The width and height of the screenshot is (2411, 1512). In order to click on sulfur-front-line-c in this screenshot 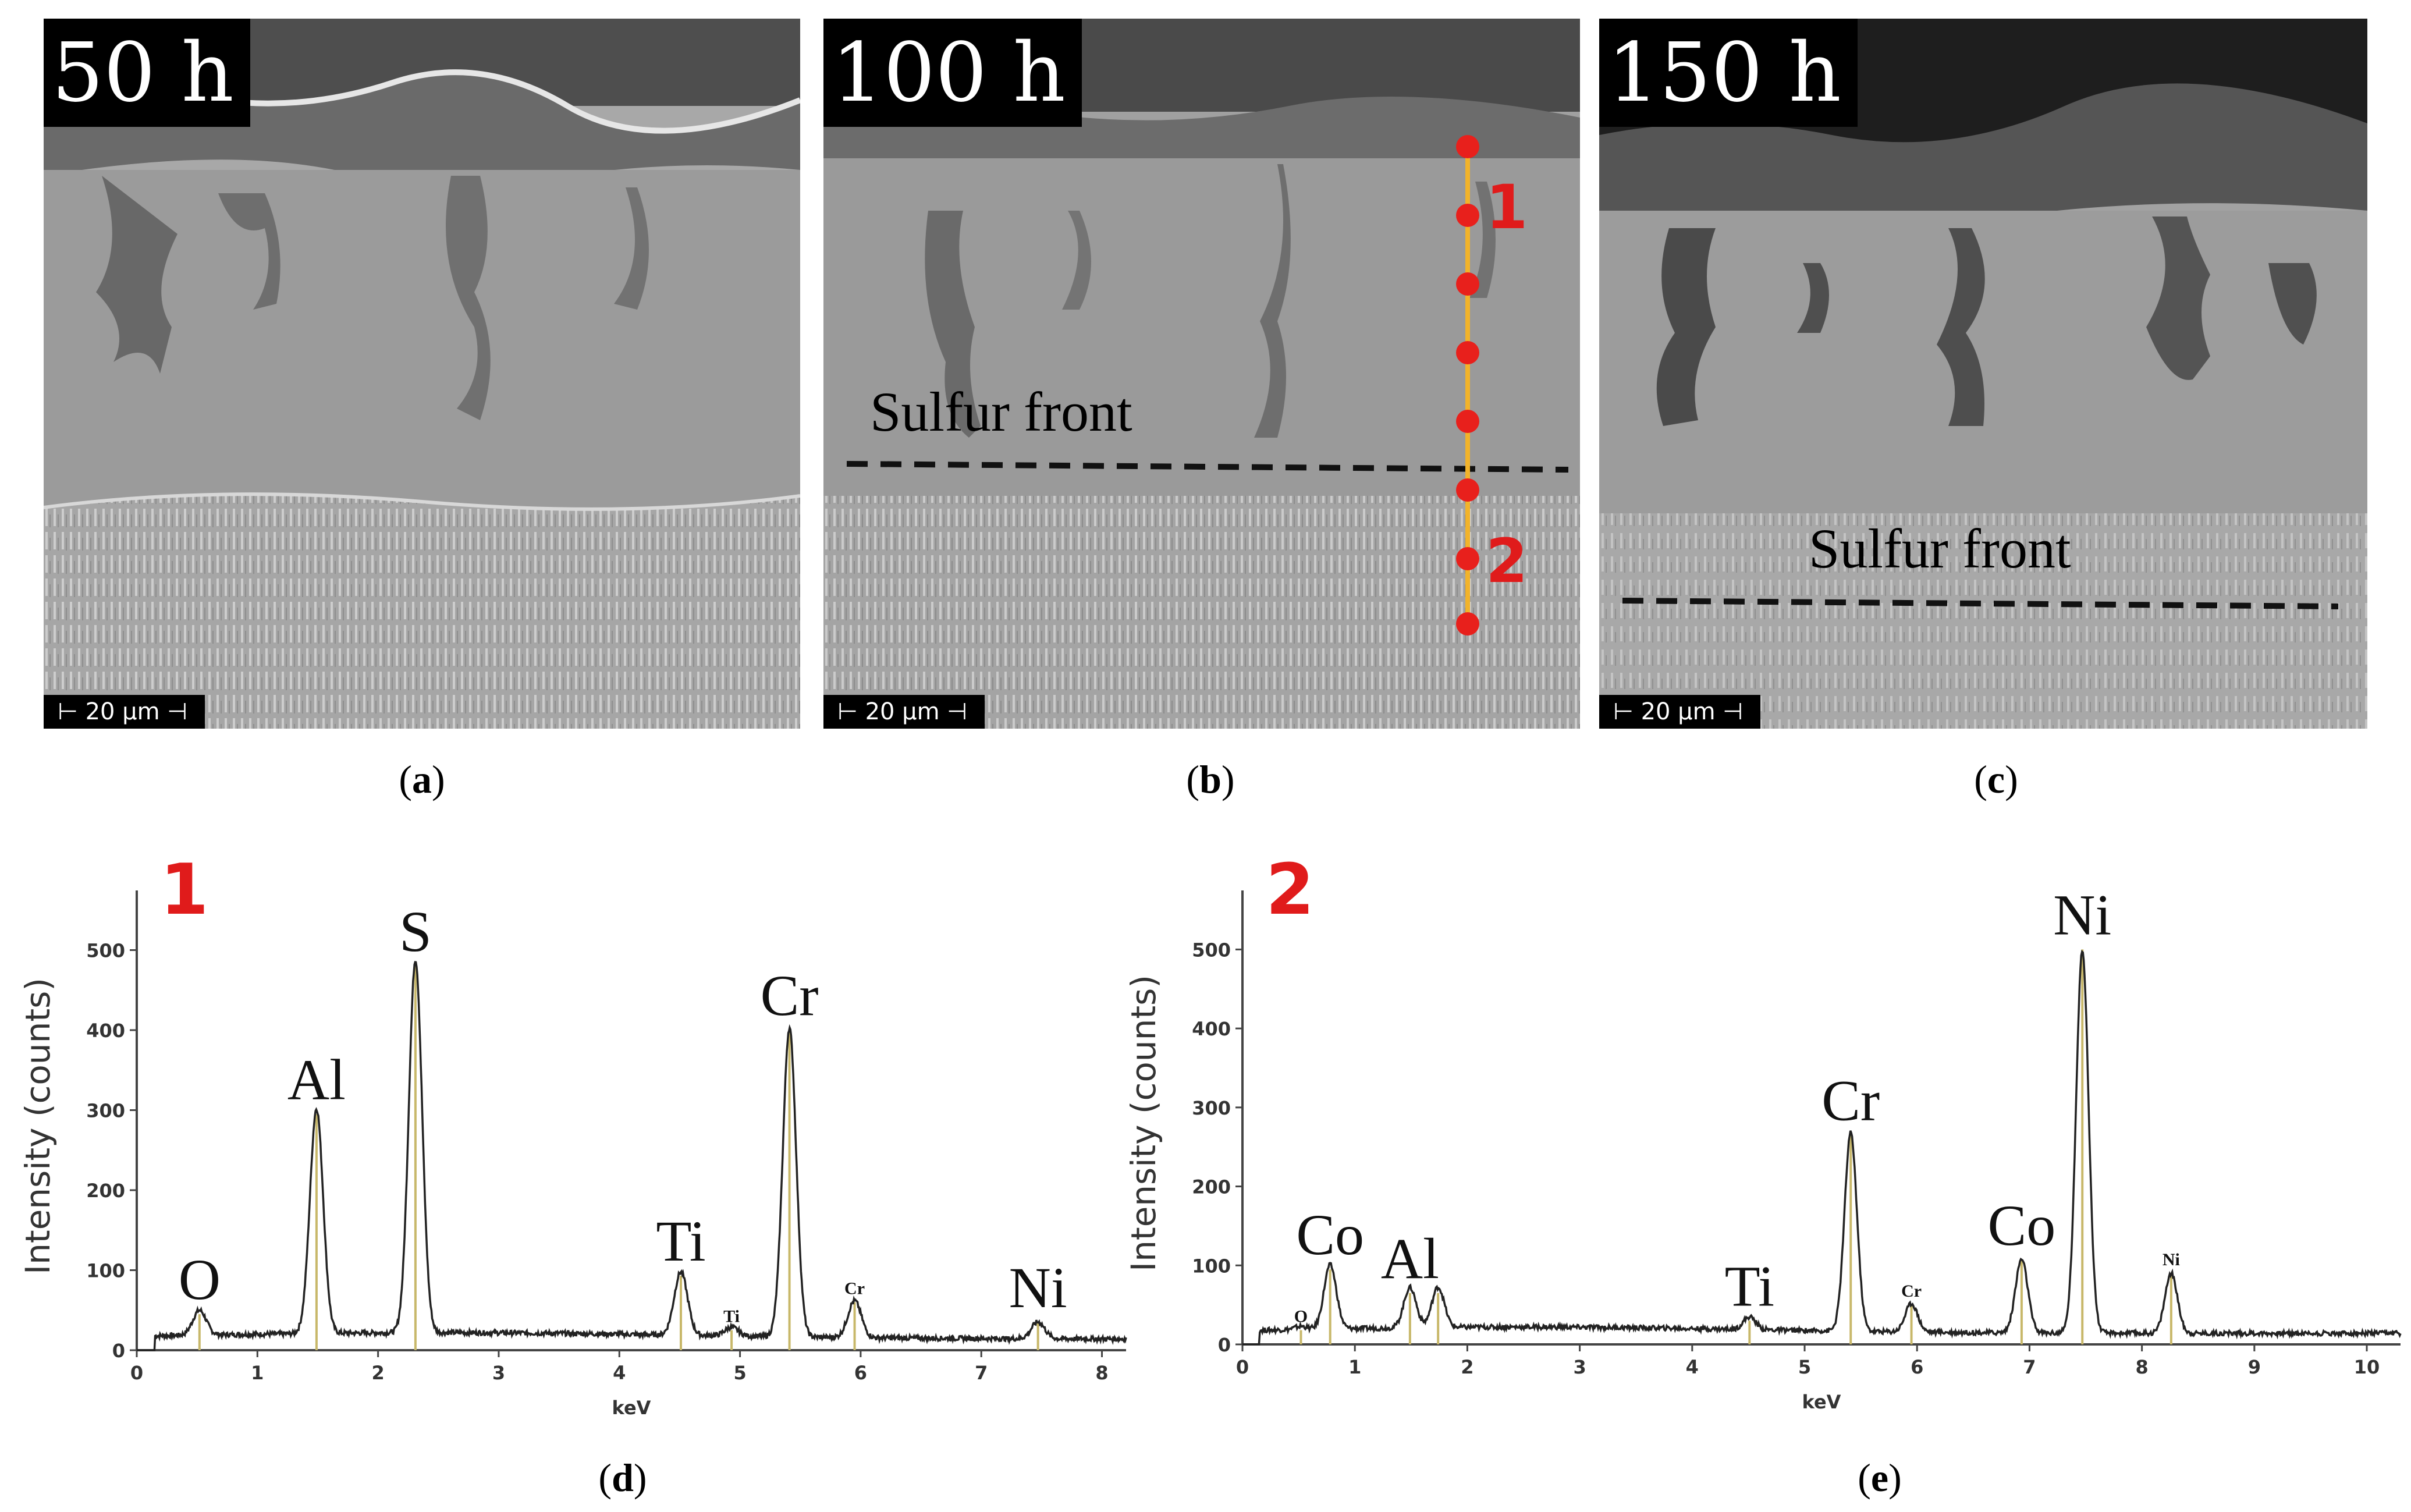, I will do `click(1980, 603)`.